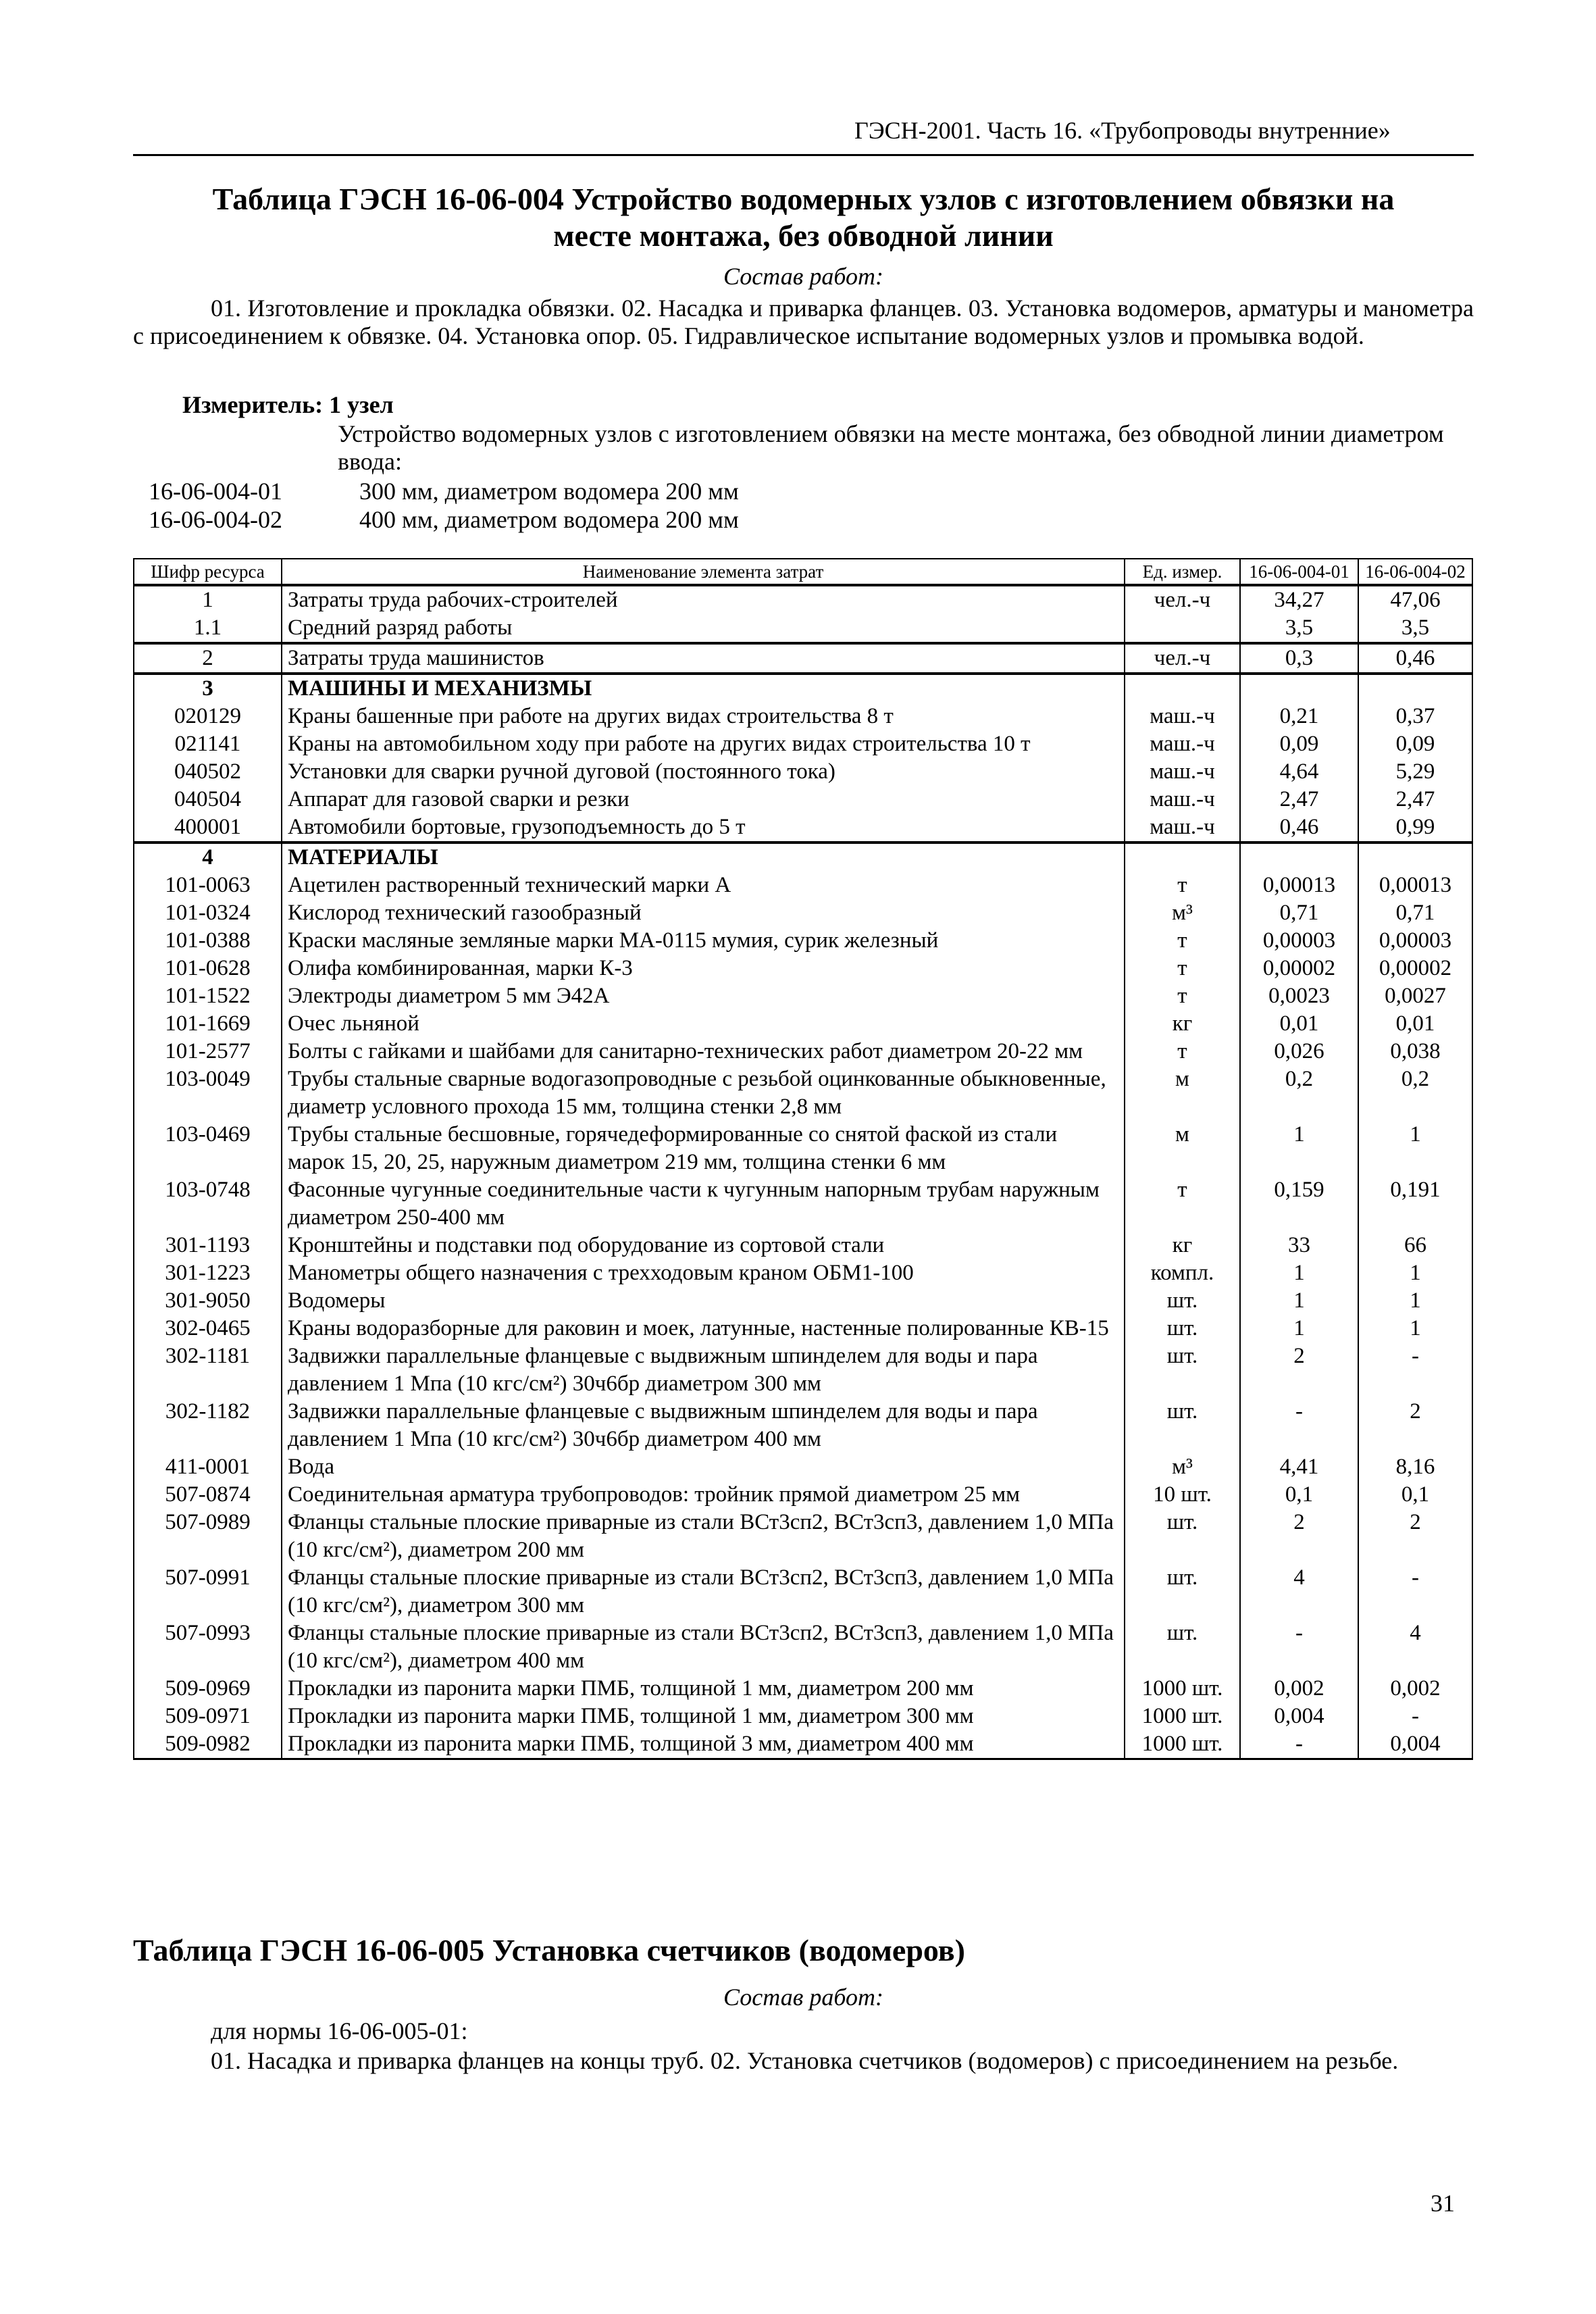  I want to click on table-row: 101-1669 Очес льняной кг 0,01 0,01, so click(803, 1024).